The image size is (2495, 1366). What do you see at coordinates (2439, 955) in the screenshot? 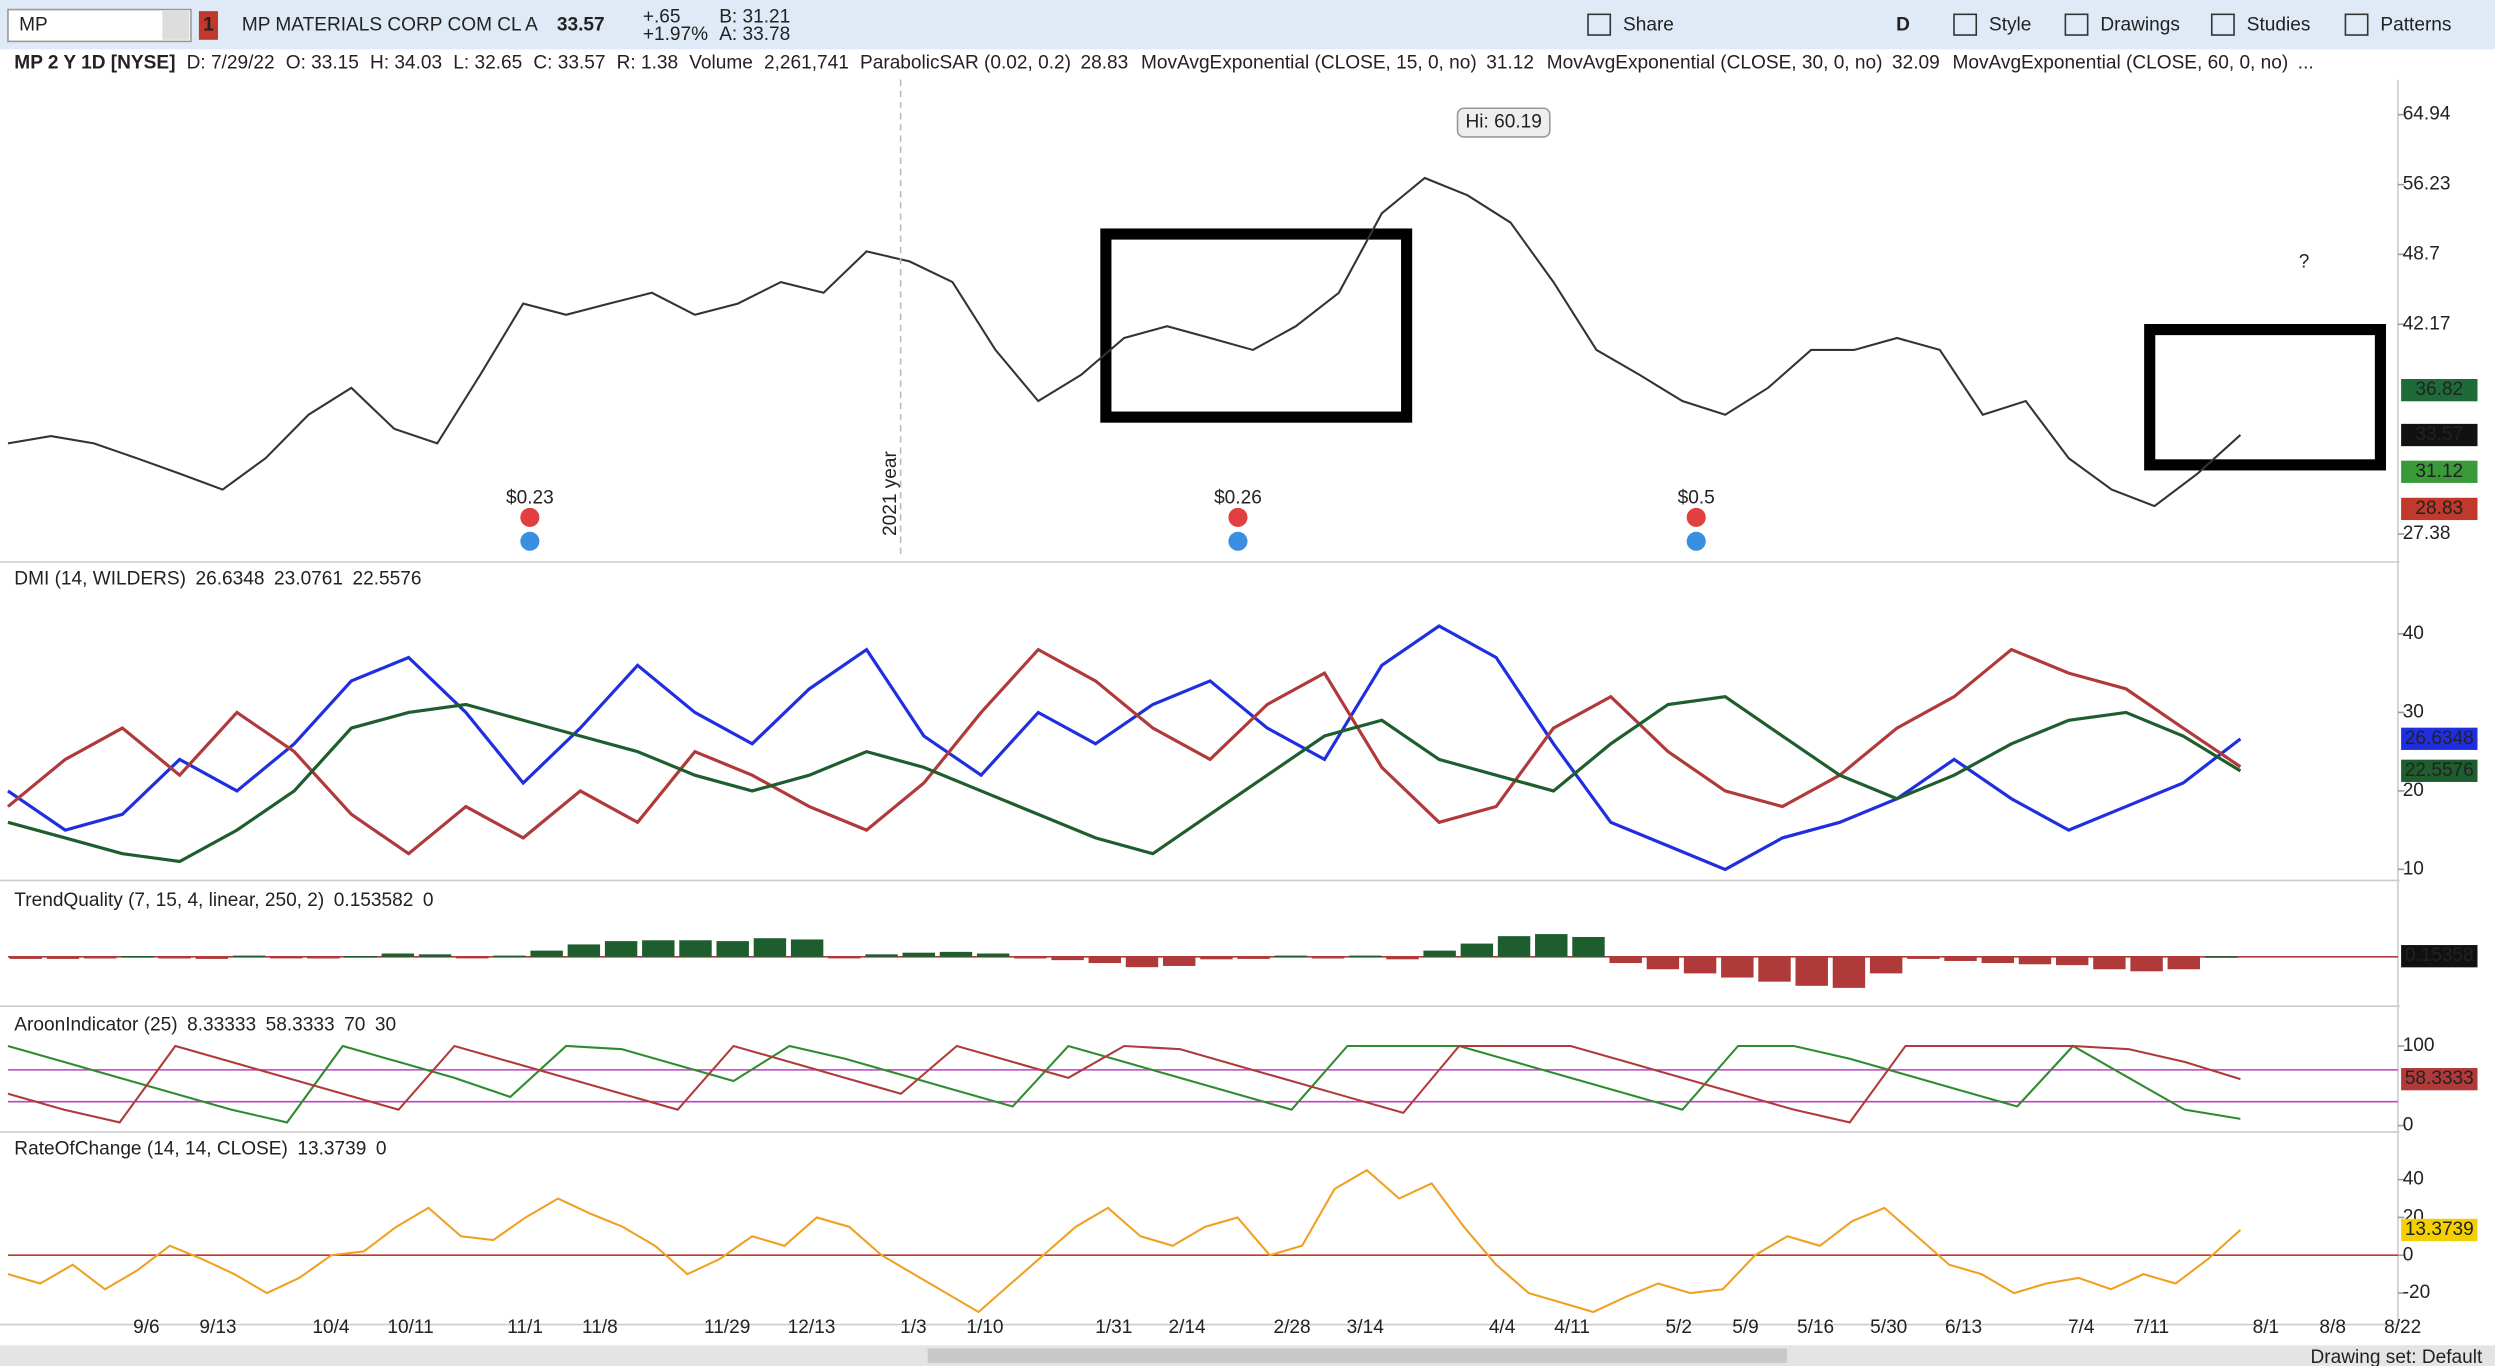
I see `price-marker-label: 0.15358` at bounding box center [2439, 955].